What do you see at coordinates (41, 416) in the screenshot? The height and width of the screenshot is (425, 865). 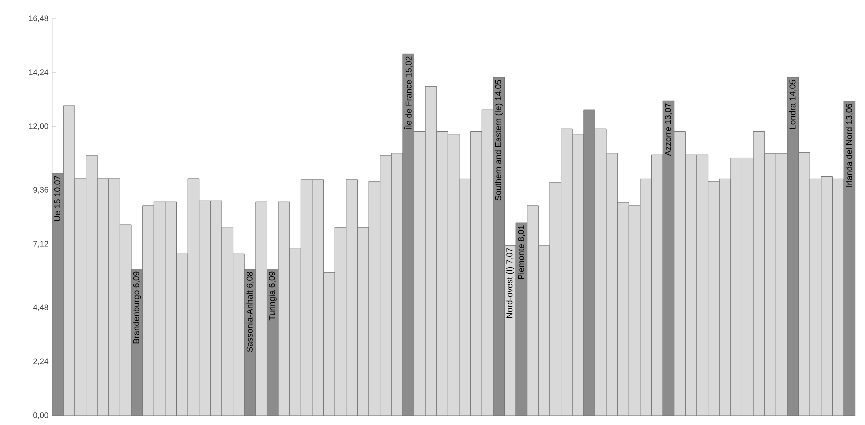 I see `y-tick-label: 0,00` at bounding box center [41, 416].